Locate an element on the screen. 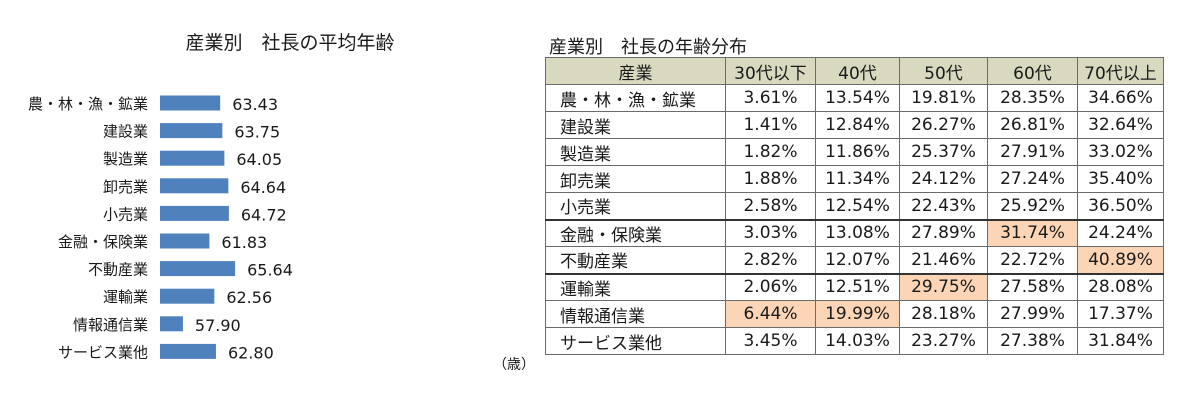 The image size is (1200, 406). percent-cell: 24.24% is located at coordinates (1120, 232).